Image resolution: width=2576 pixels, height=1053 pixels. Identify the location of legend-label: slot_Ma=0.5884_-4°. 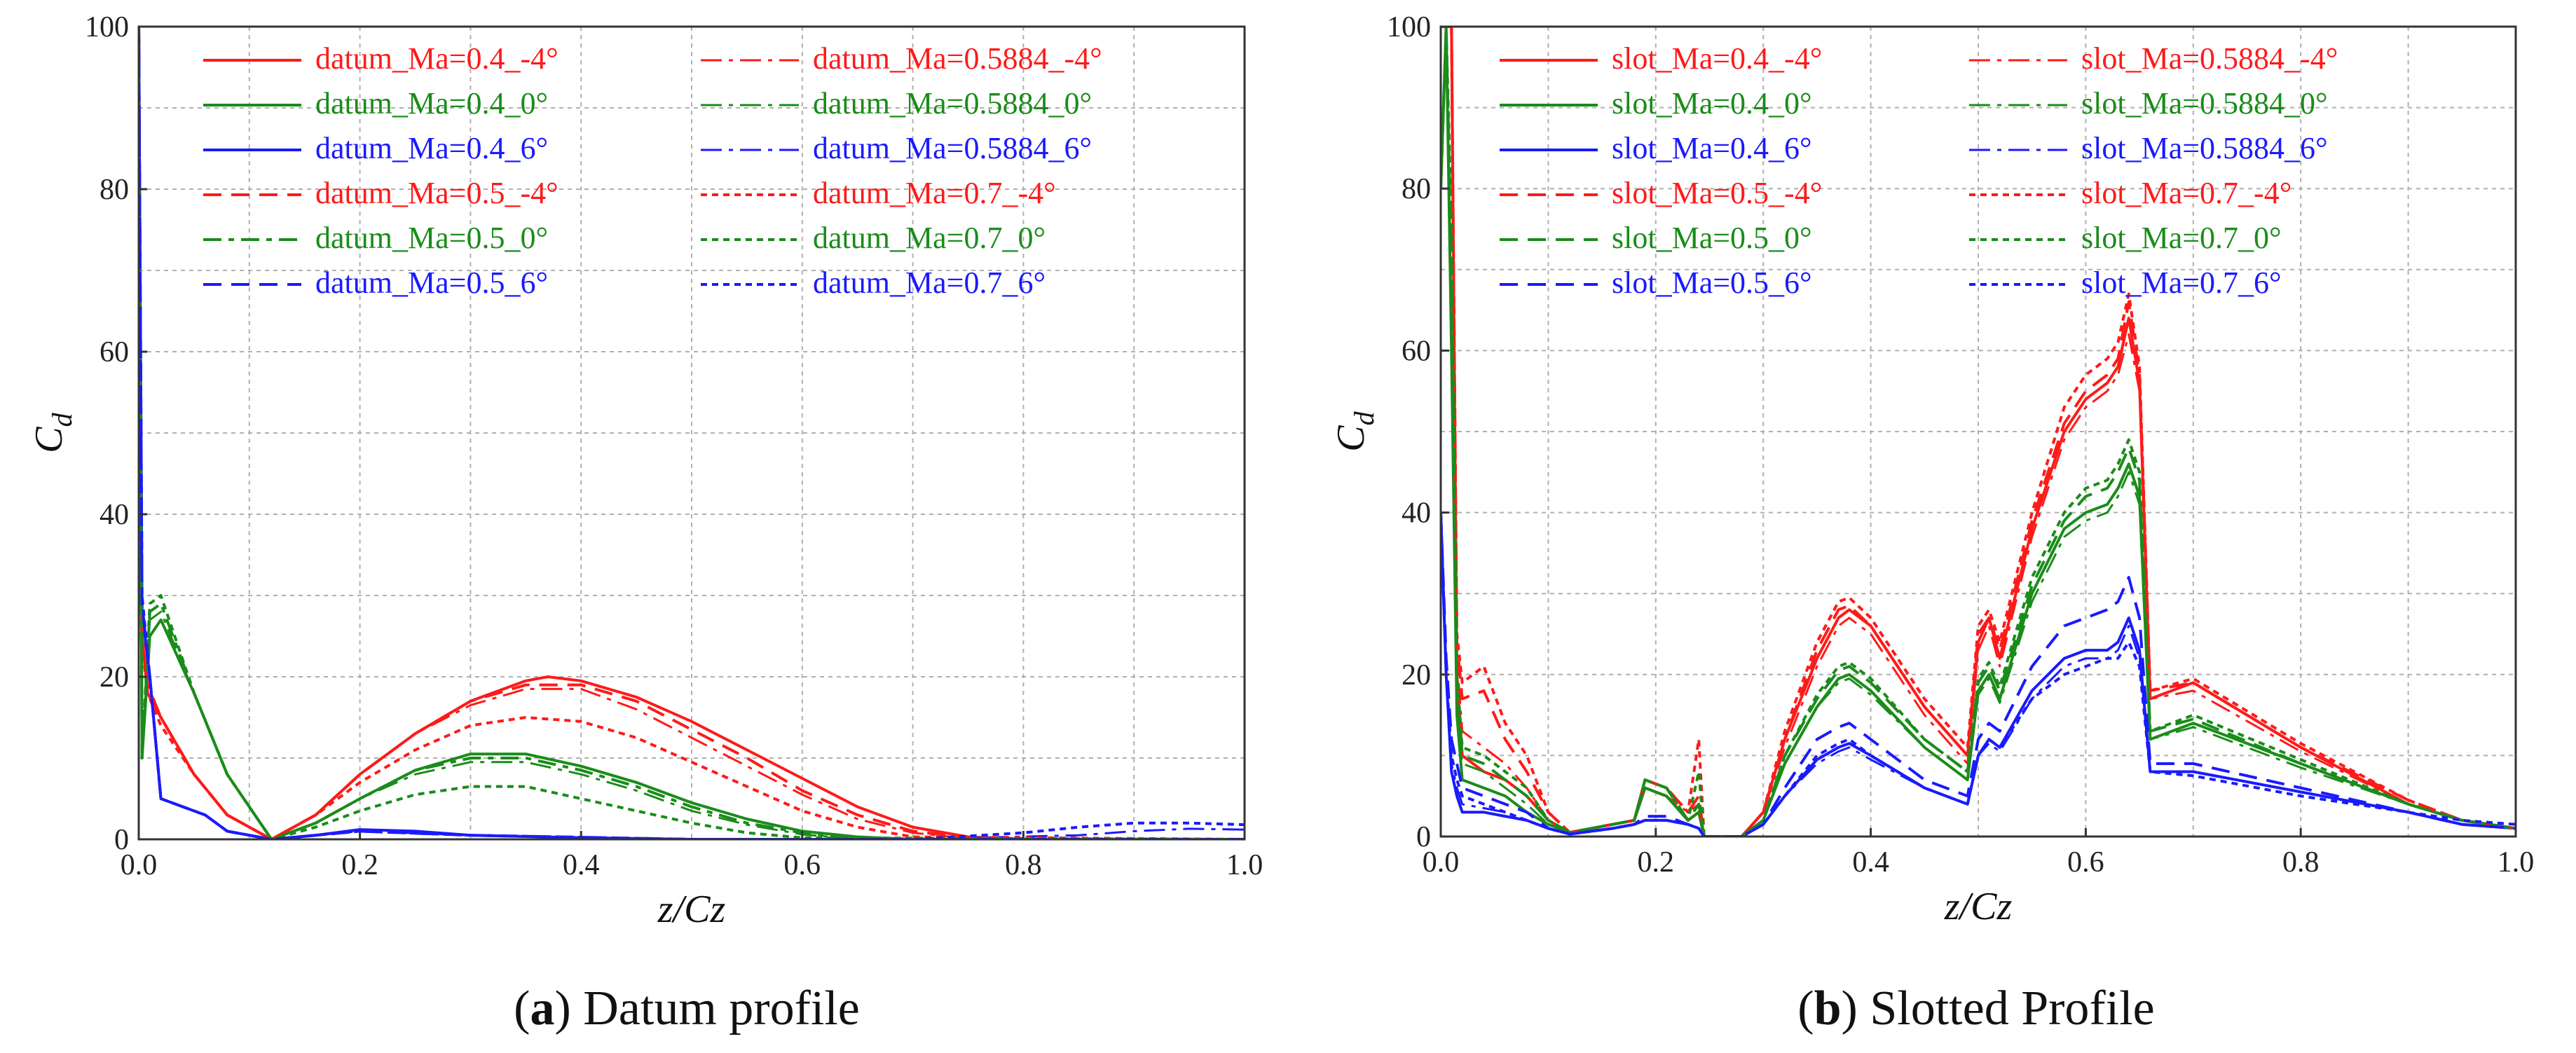
(2210, 58).